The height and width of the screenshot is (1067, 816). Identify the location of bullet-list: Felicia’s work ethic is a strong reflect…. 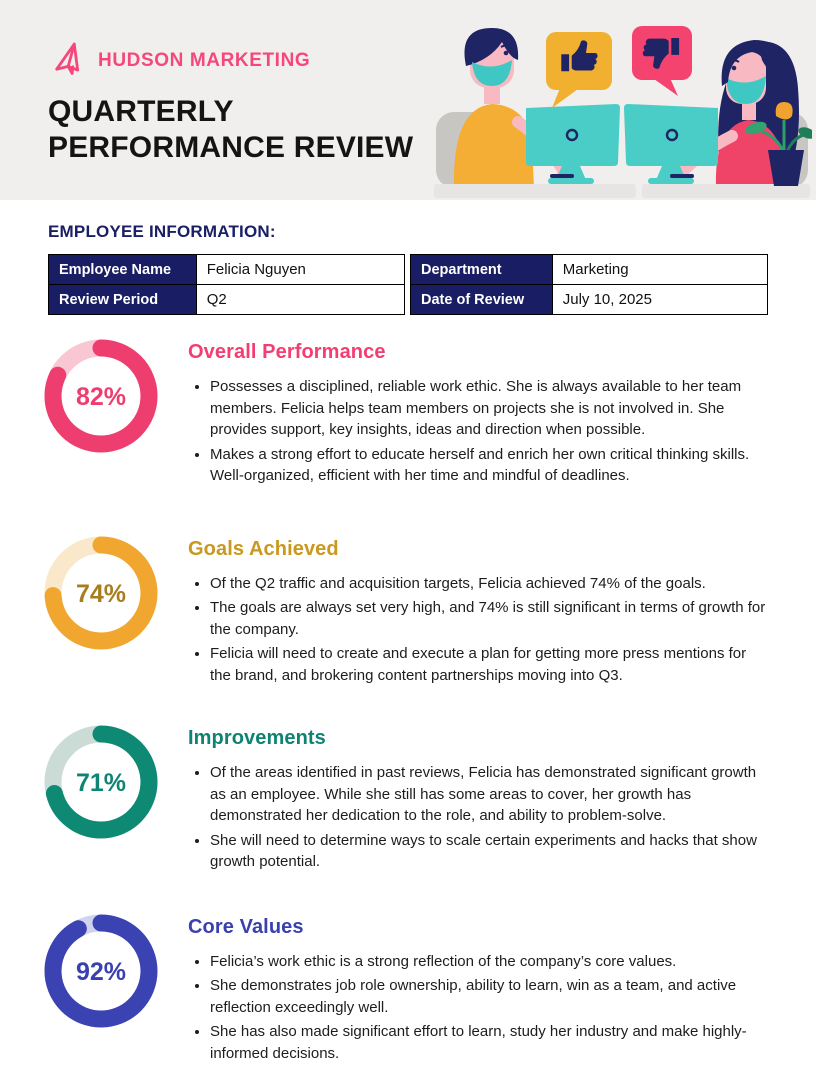
(478, 1008).